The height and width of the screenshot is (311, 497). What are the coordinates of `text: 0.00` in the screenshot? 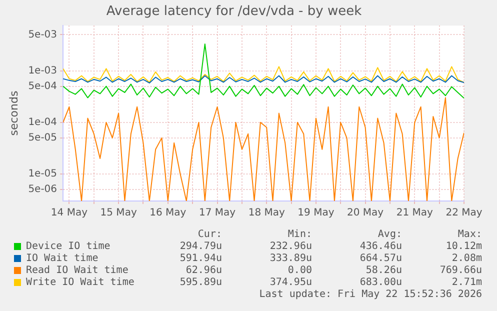 It's located at (299, 271).